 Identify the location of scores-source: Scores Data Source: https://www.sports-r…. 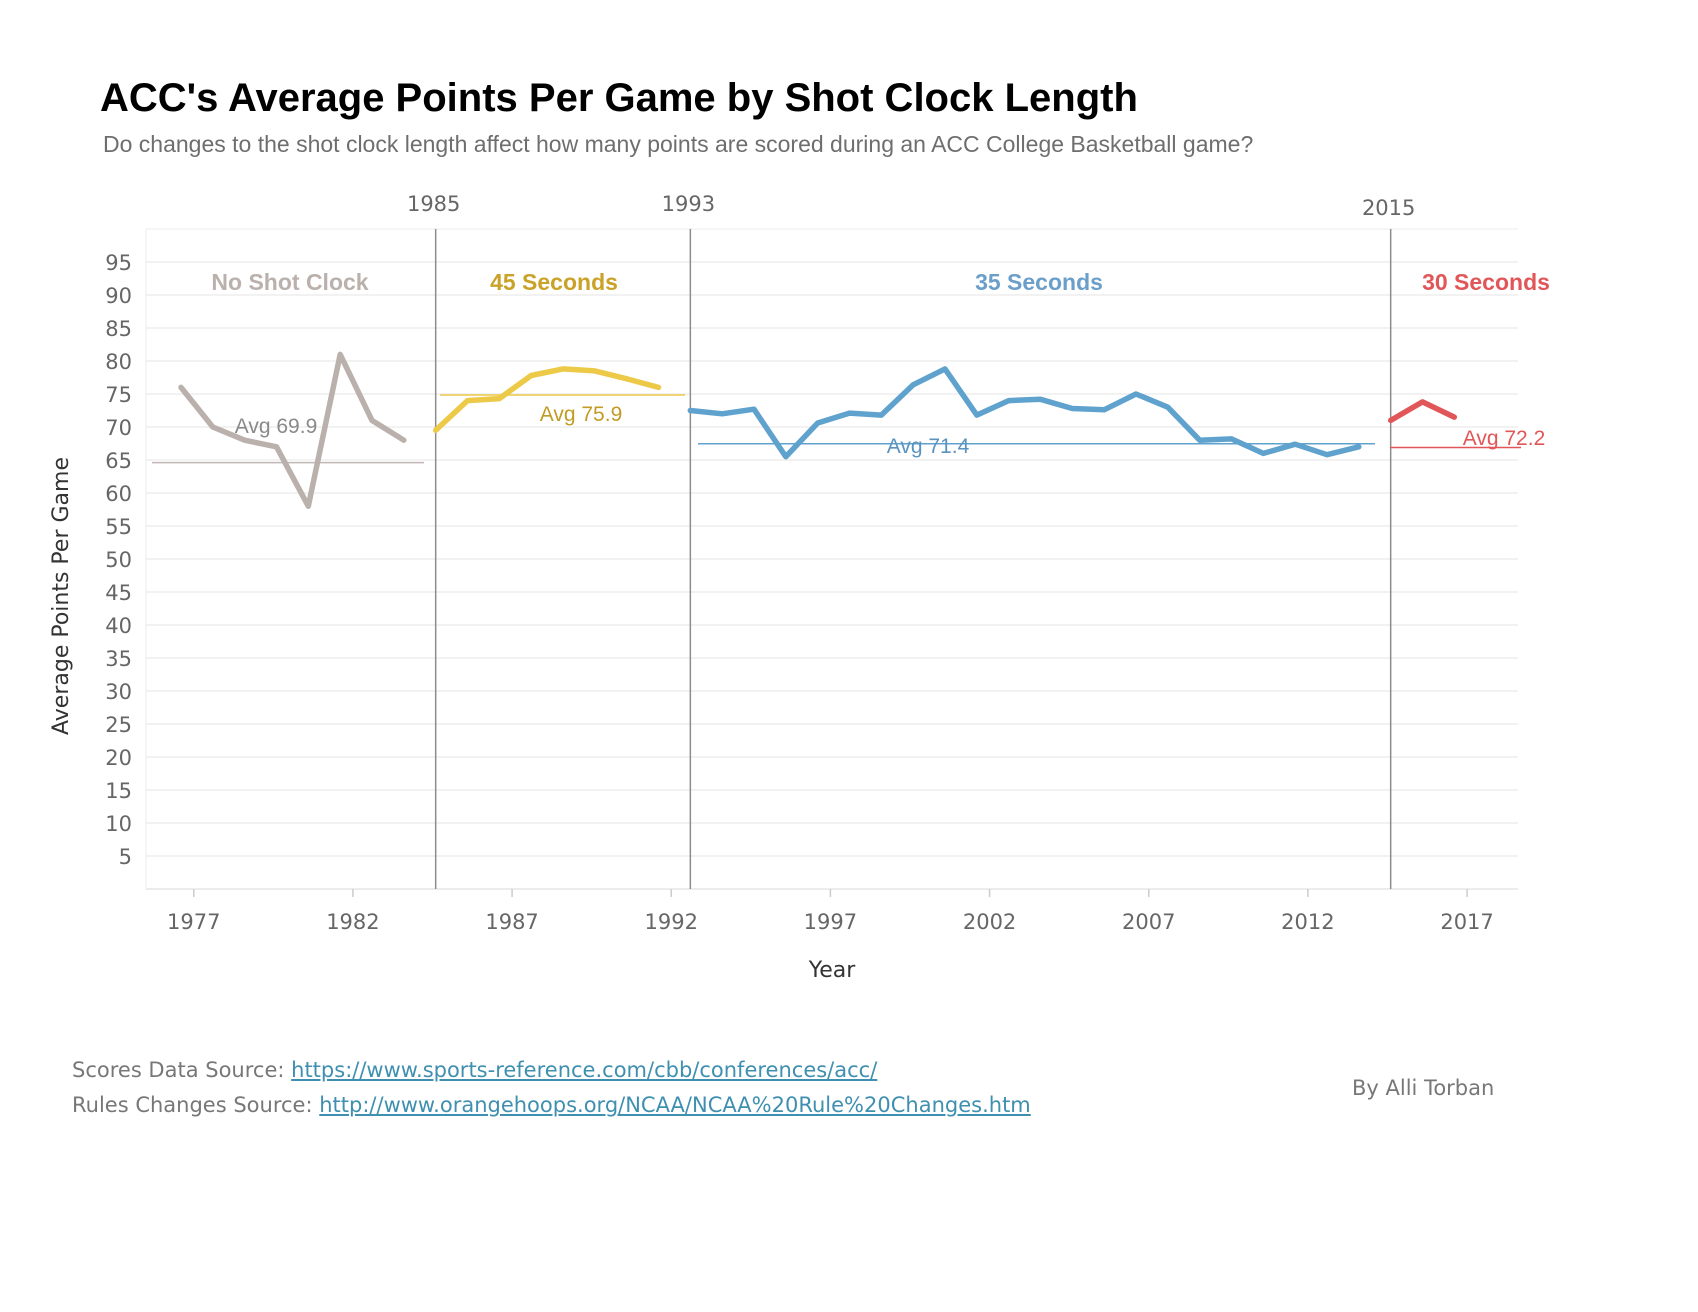
(474, 1070).